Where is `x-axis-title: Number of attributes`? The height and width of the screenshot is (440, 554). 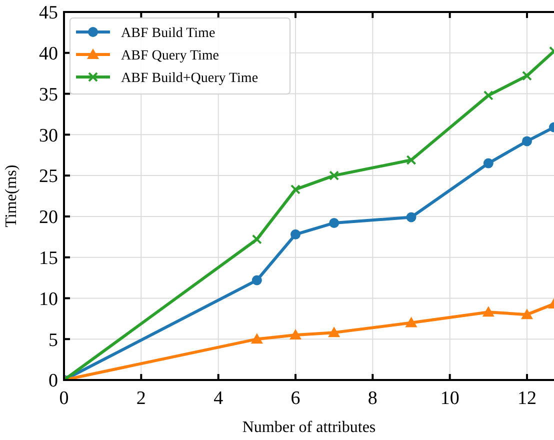
x-axis-title: Number of attributes is located at coordinates (309, 427).